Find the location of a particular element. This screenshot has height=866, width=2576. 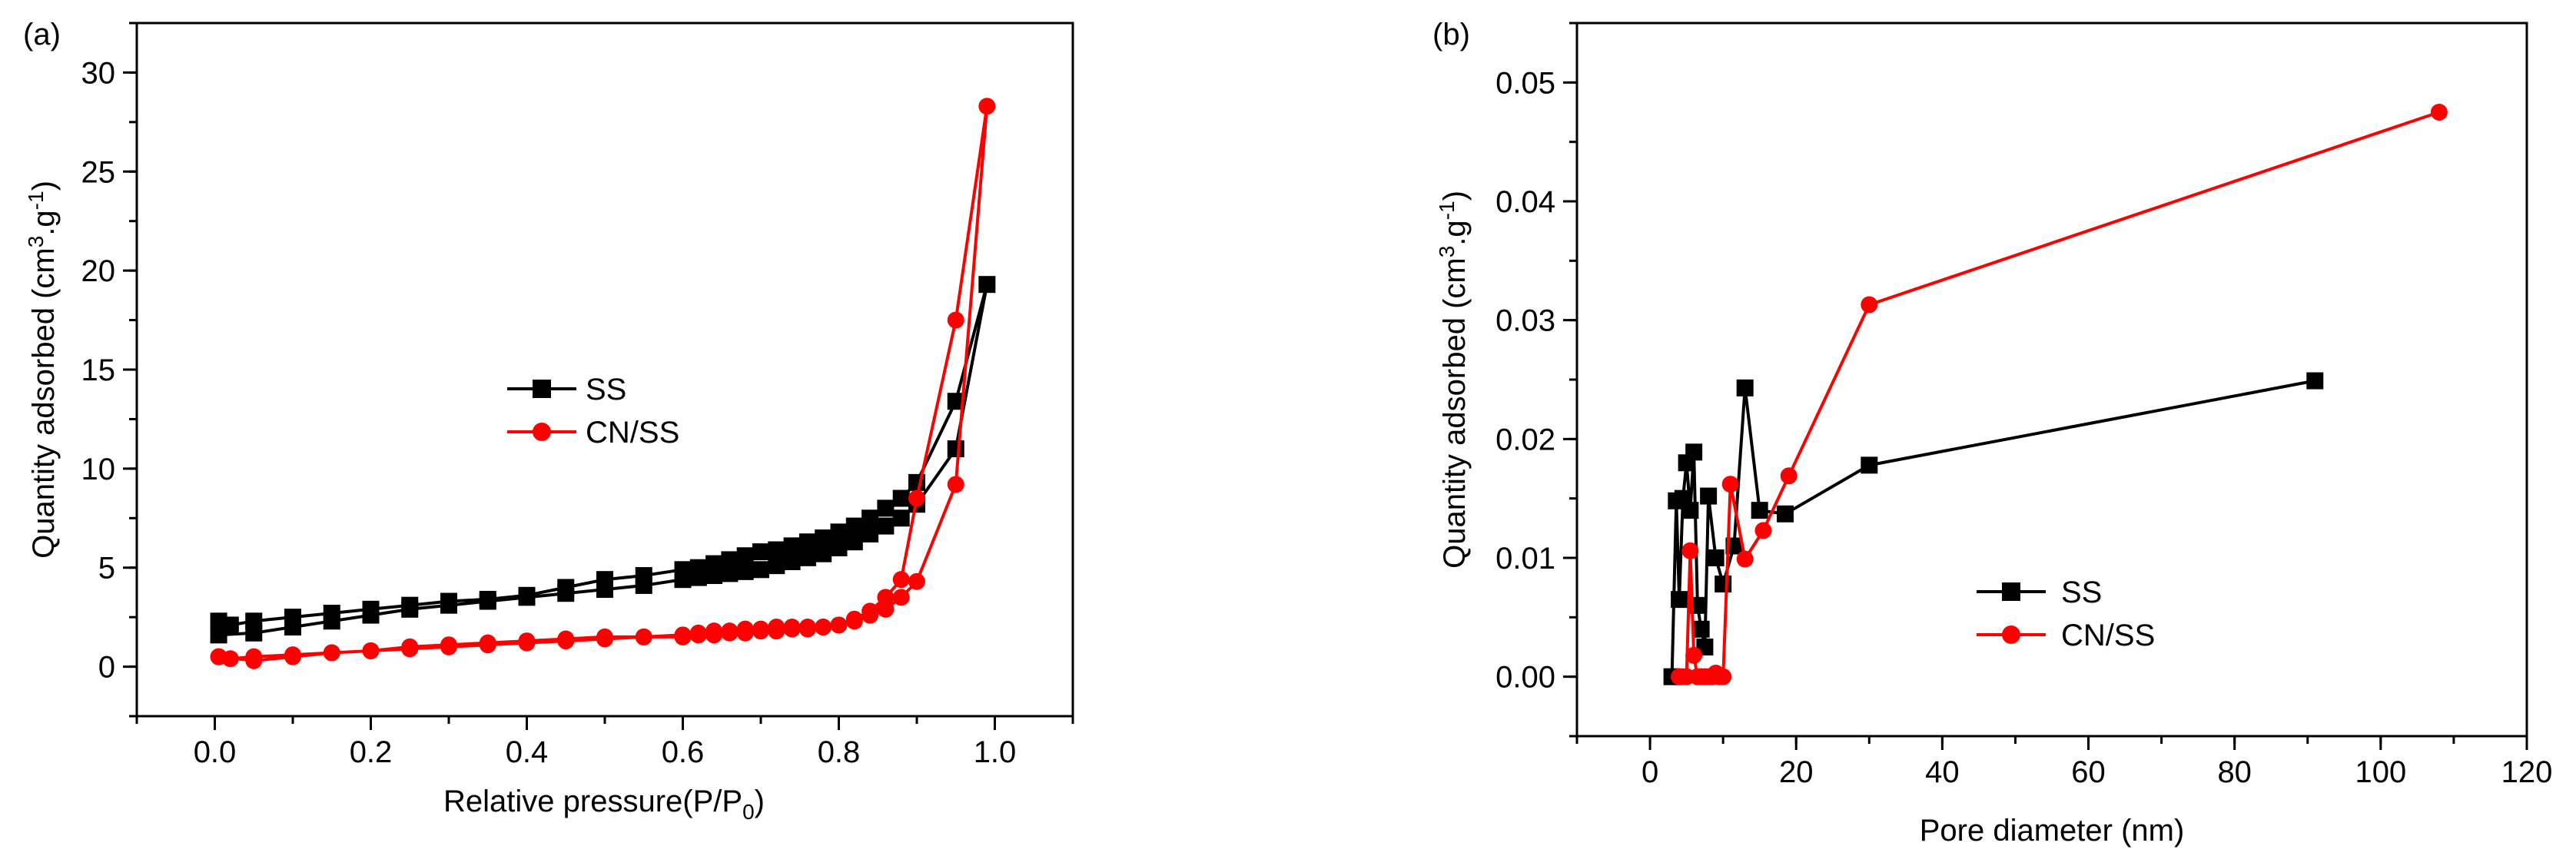

panel-a-x-axis-title: Relative pressure(P/P0) is located at coordinates (604, 804).